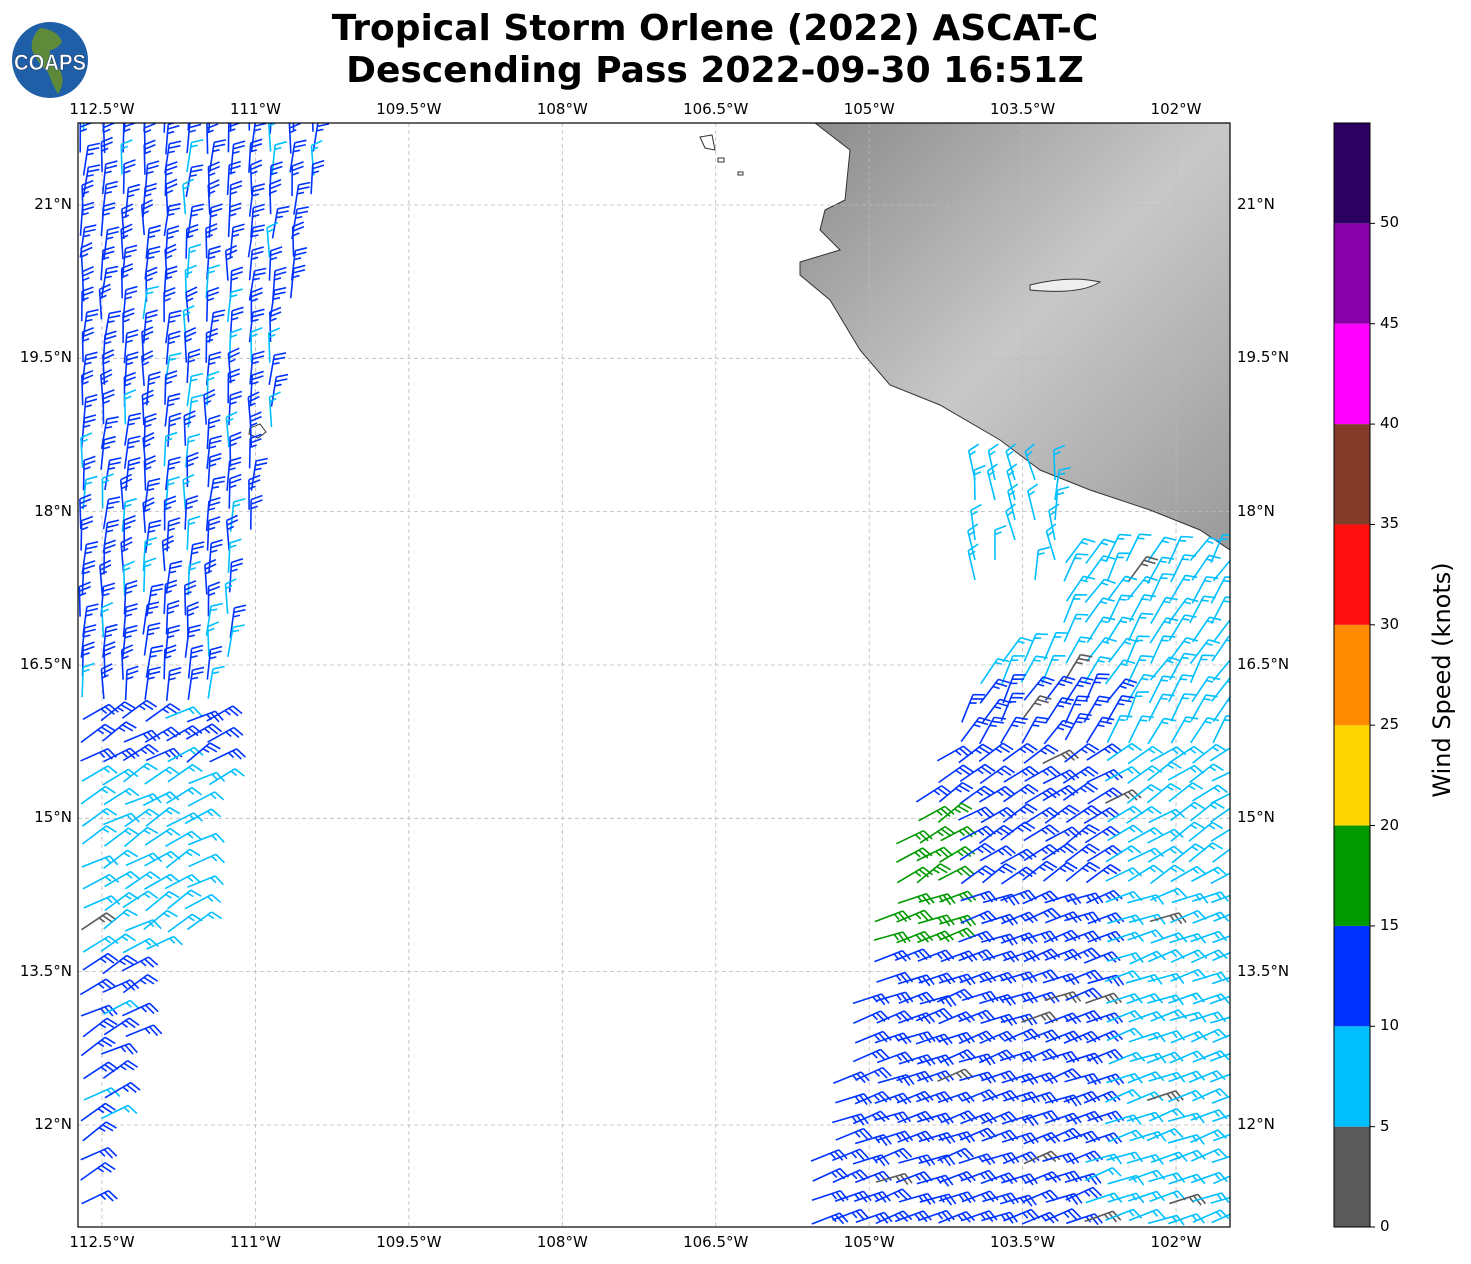  I want to click on lon-tick-bottom: 106.5°W, so click(716, 1242).